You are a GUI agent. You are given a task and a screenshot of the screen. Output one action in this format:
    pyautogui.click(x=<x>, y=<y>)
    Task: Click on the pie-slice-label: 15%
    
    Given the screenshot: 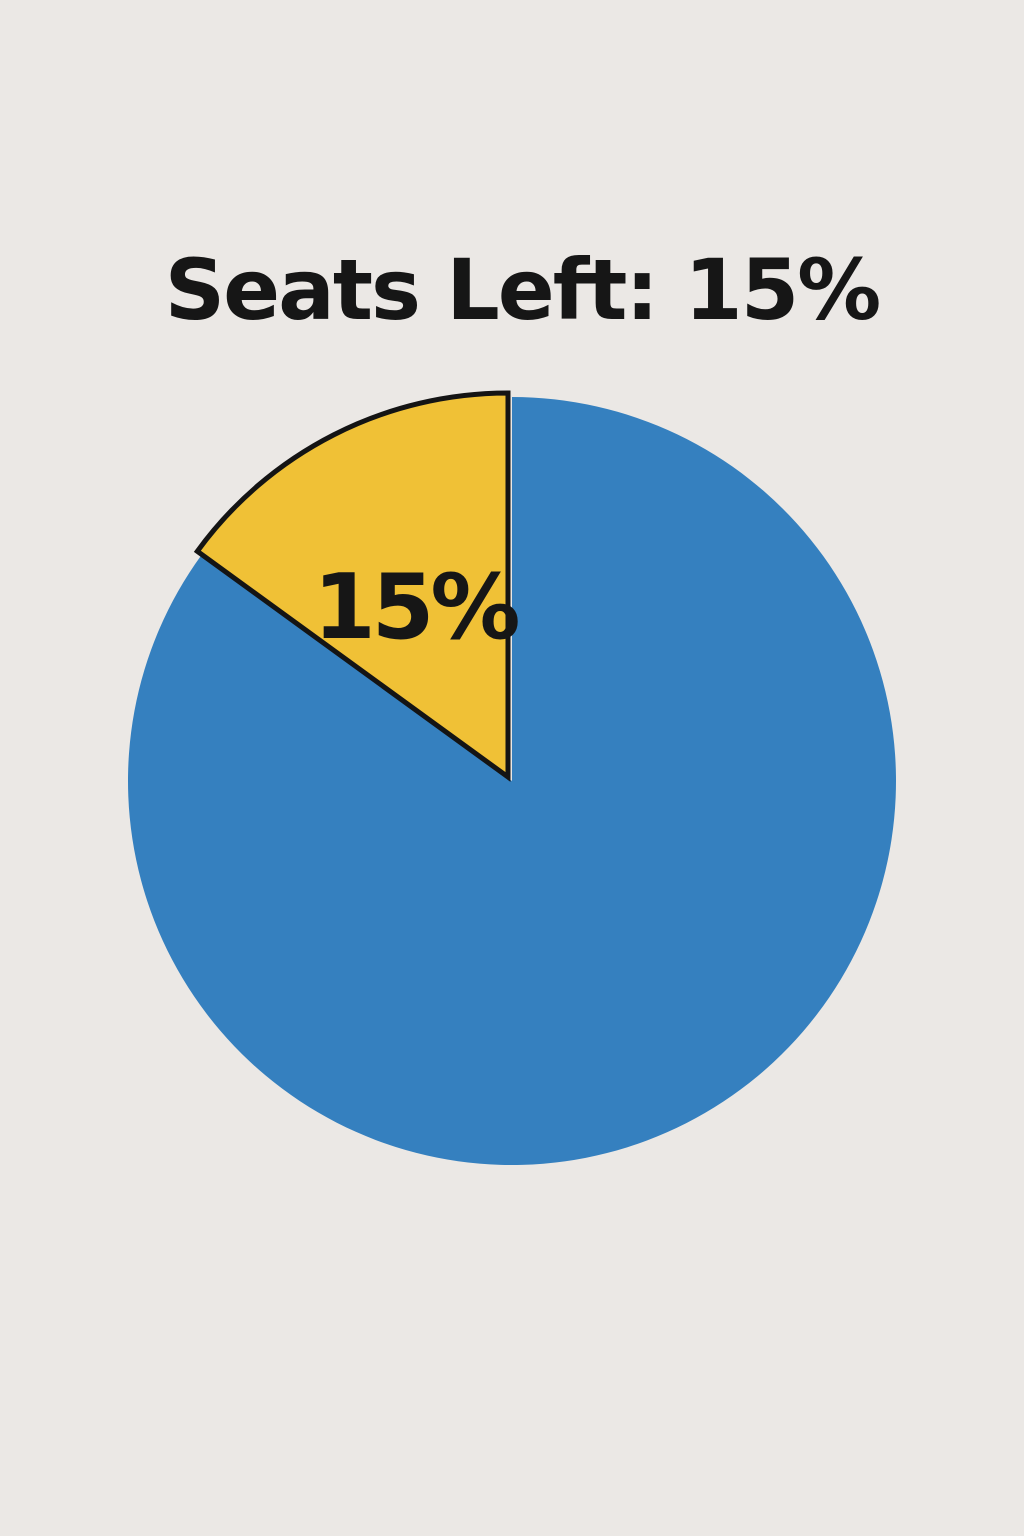 What is the action you would take?
    pyautogui.click(x=415, y=607)
    